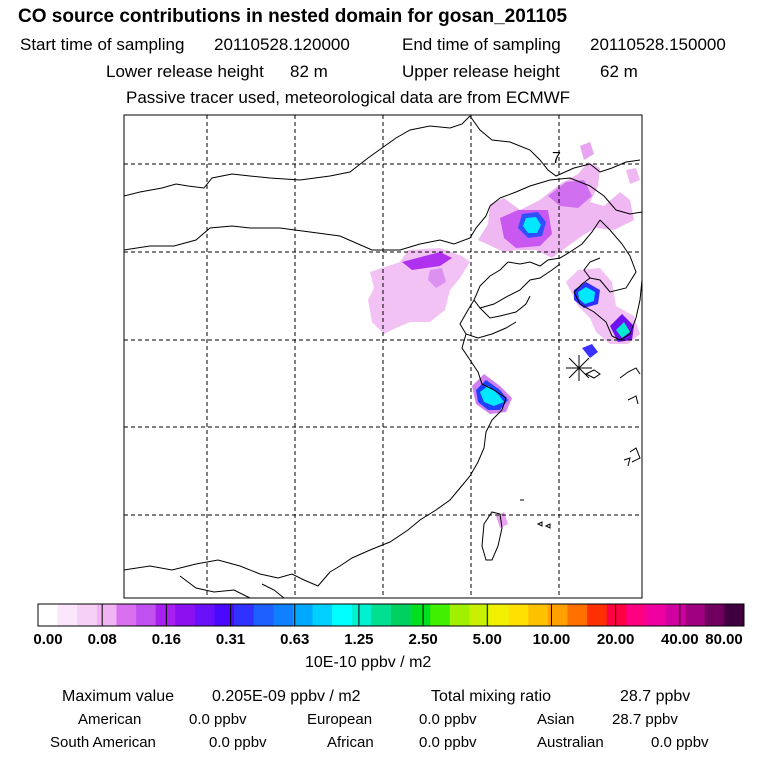 This screenshot has height=768, width=768. I want to click on colorbar-tick-label: 0.00, so click(48, 639).